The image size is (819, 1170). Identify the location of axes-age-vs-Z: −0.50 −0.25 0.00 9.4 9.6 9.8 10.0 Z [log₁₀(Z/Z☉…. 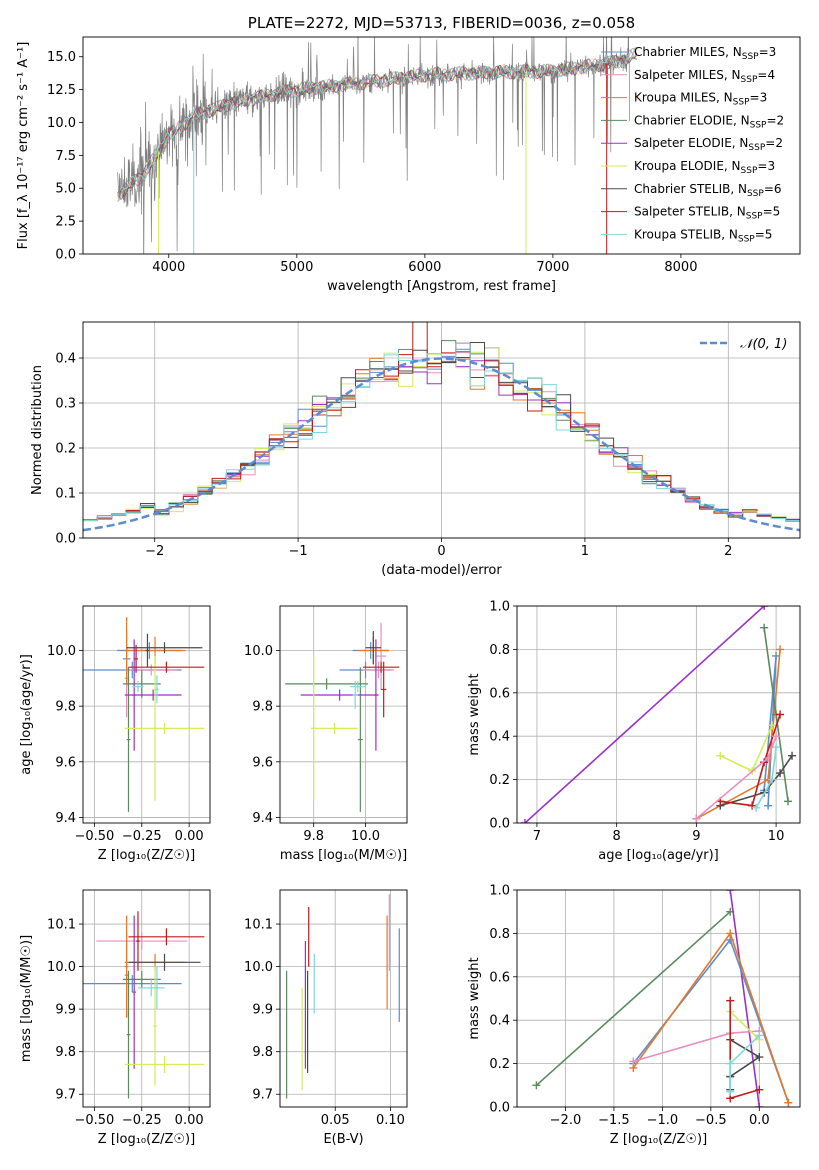
(114, 734).